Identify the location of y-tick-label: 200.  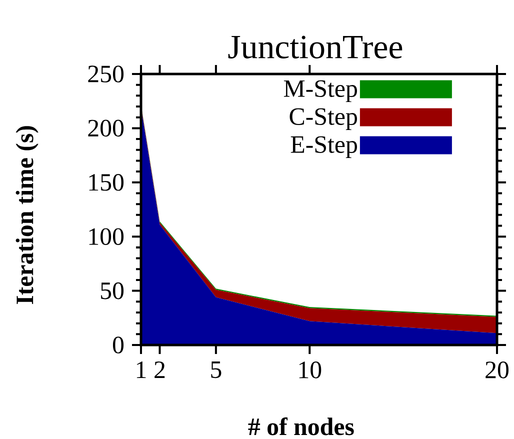
(106, 128).